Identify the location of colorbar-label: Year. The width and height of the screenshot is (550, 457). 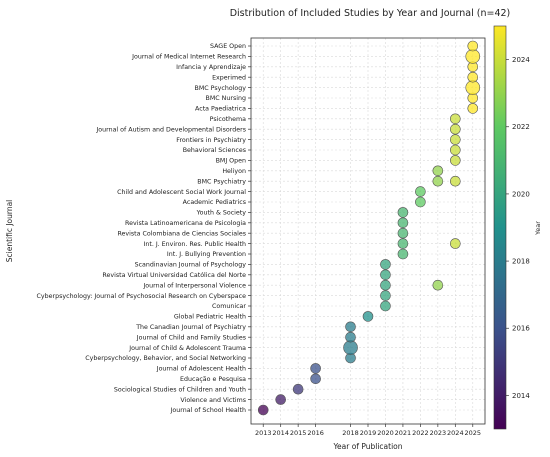
(538, 228).